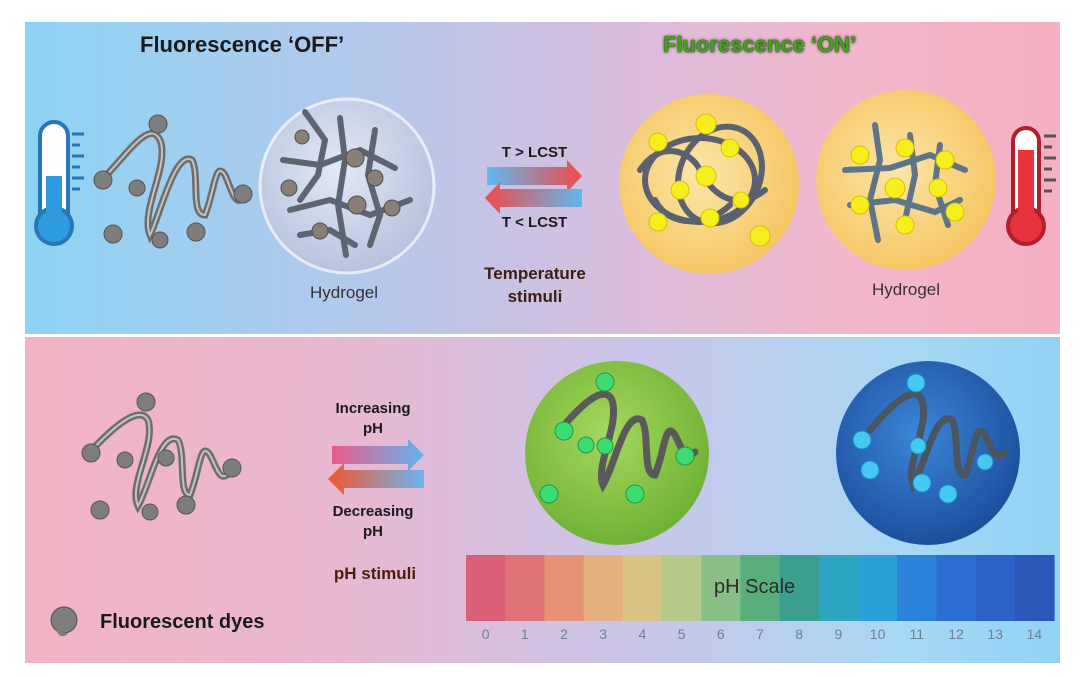 This screenshot has height=678, width=1080. Describe the element at coordinates (877, 634) in the screenshot. I see `ph-scale-number: 10` at that location.